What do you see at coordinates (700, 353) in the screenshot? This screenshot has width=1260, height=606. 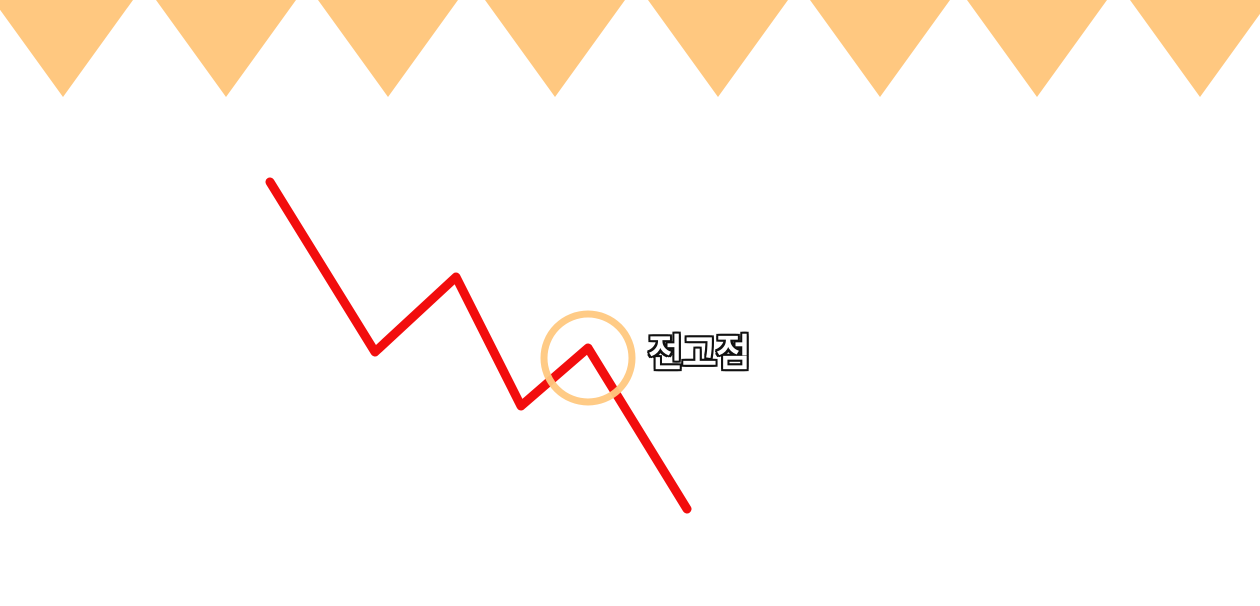 I see `previous-high-label: 전고점` at bounding box center [700, 353].